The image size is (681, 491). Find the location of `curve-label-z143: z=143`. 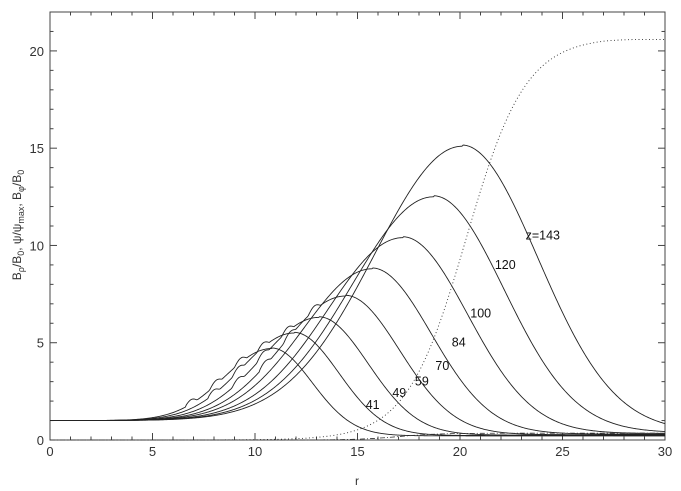

curve-label-z143: z=143 is located at coordinates (543, 236).